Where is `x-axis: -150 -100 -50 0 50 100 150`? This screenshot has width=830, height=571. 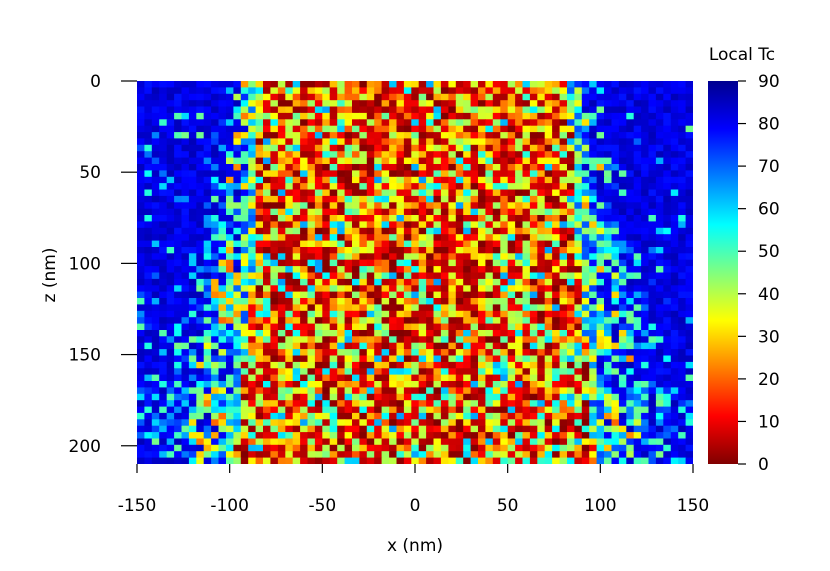
x-axis: -150 -100 -50 0 50 100 150 is located at coordinates (413, 490).